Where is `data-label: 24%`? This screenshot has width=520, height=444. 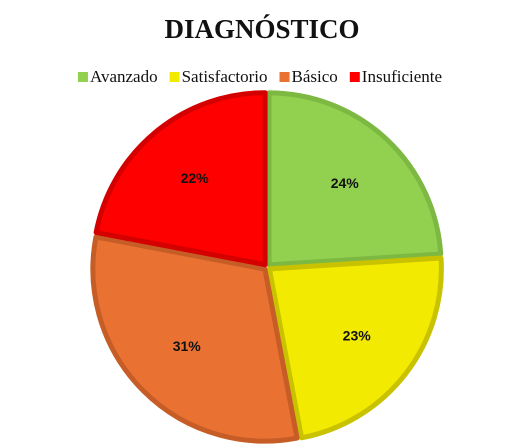 data-label: 24% is located at coordinates (345, 183).